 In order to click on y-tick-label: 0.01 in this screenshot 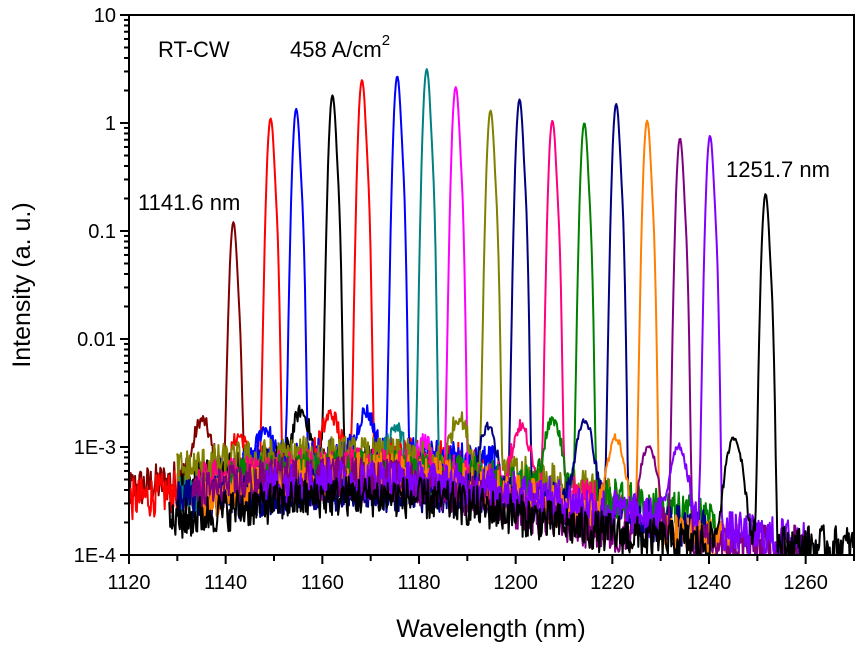, I will do `click(96, 340)`.